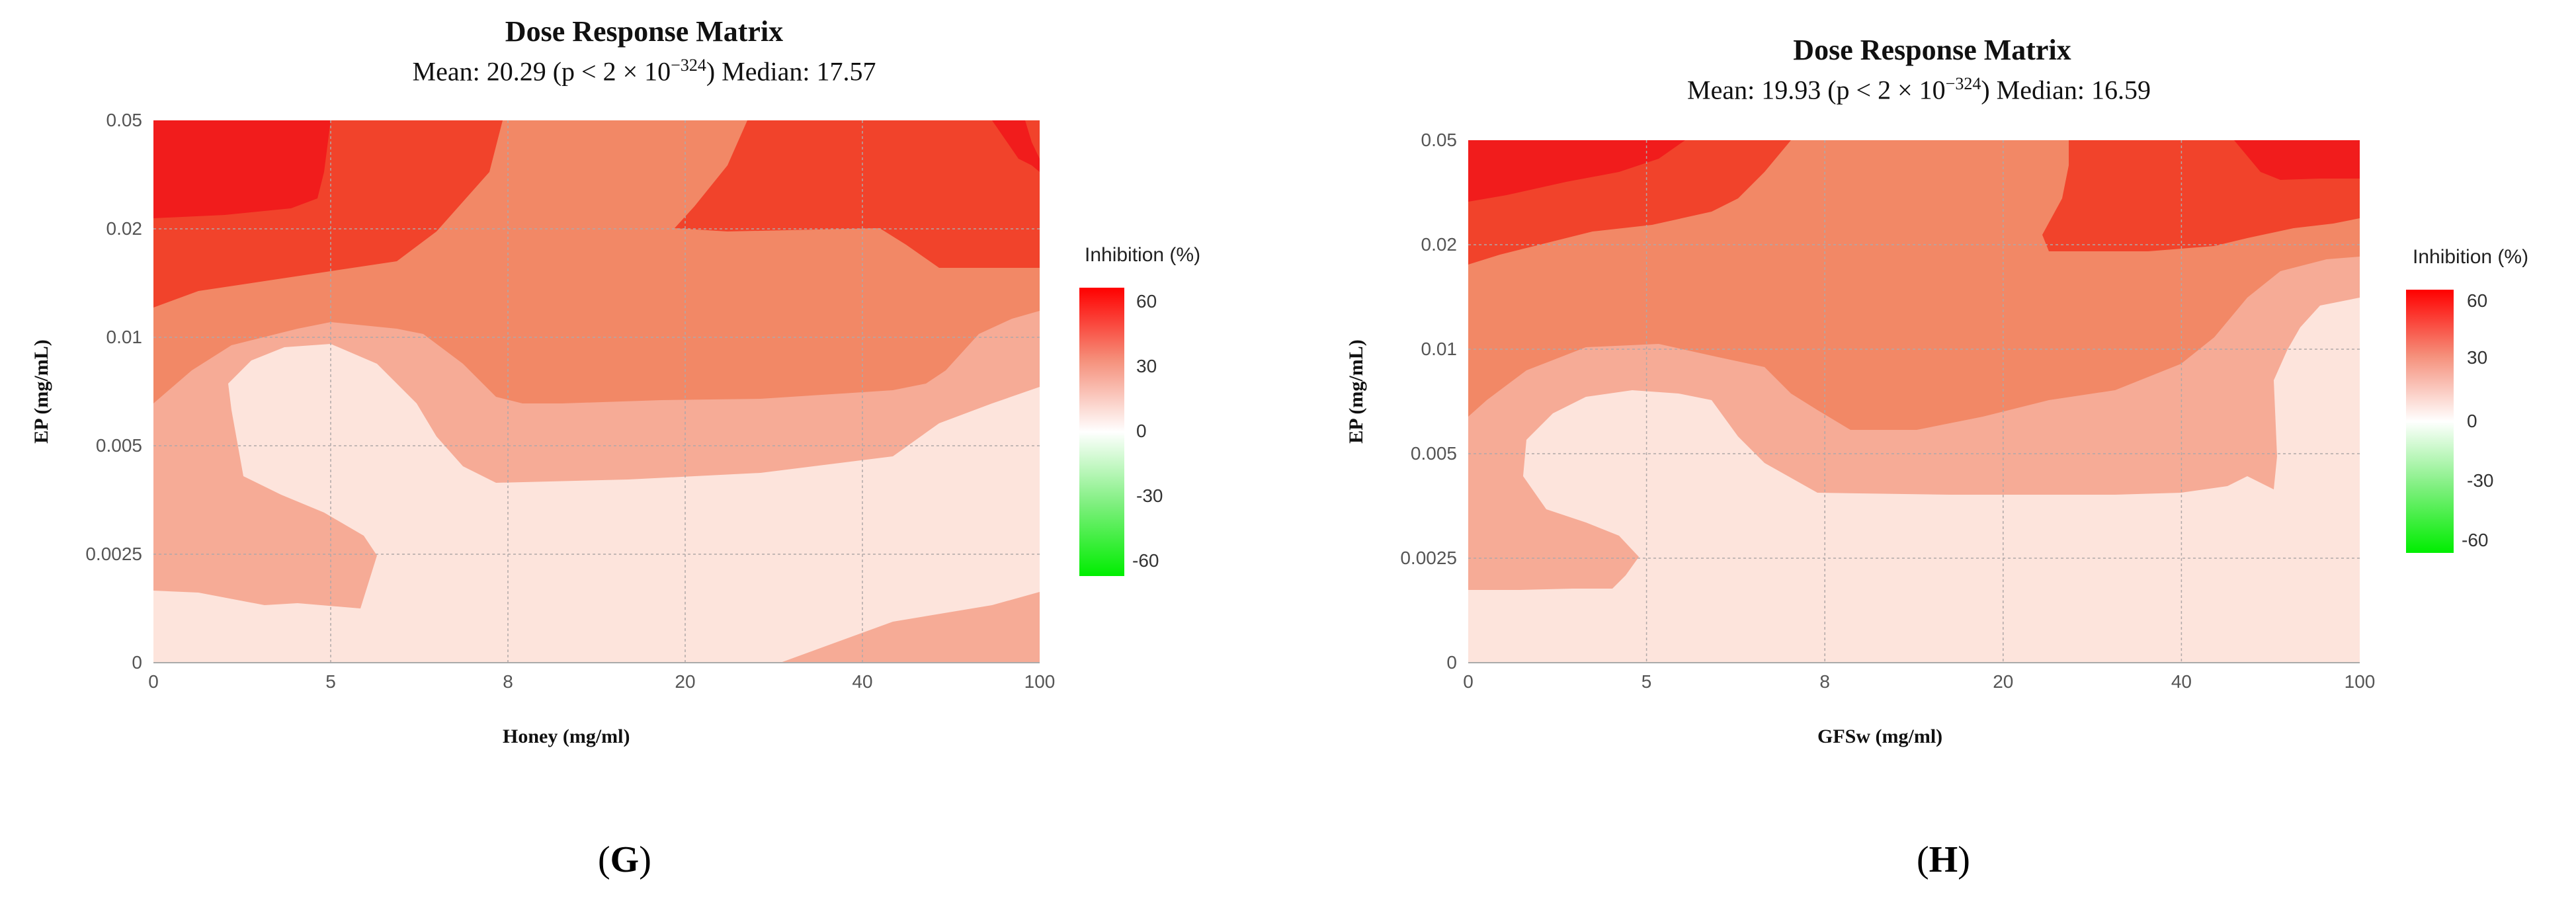 The height and width of the screenshot is (914, 2576). What do you see at coordinates (1879, 736) in the screenshot?
I see `x-axis-label: GFSw (mg/ml)` at bounding box center [1879, 736].